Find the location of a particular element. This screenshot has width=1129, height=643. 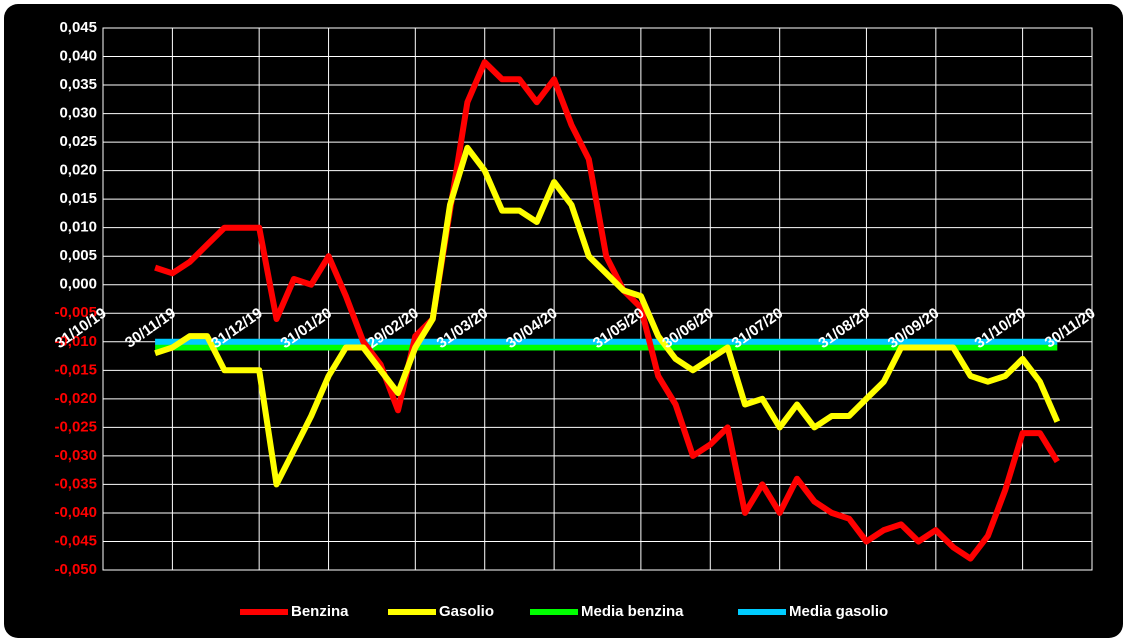

legend-label: Media gasolio is located at coordinates (838, 611).